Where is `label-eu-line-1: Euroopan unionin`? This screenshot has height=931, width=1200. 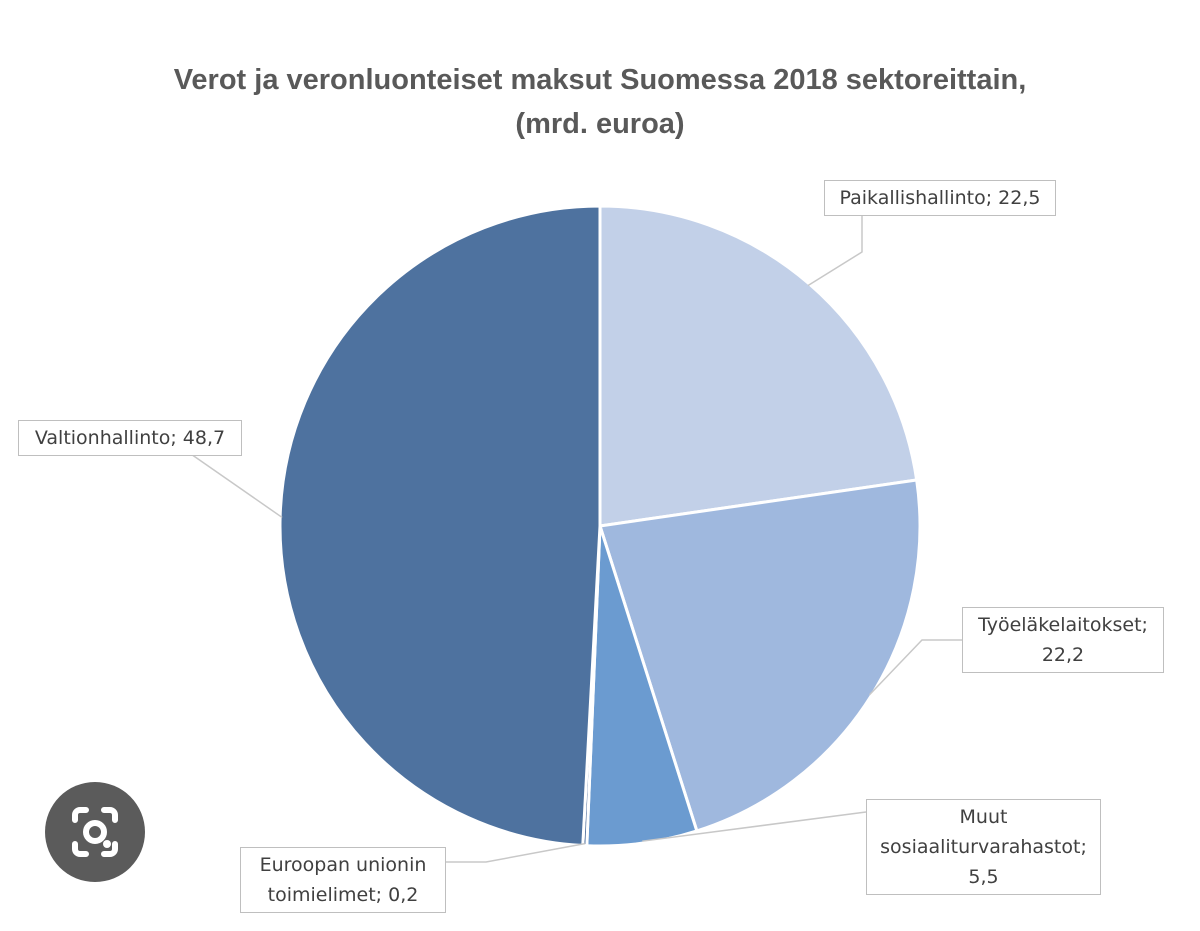
label-eu-line-1: Euroopan unionin is located at coordinates (343, 865).